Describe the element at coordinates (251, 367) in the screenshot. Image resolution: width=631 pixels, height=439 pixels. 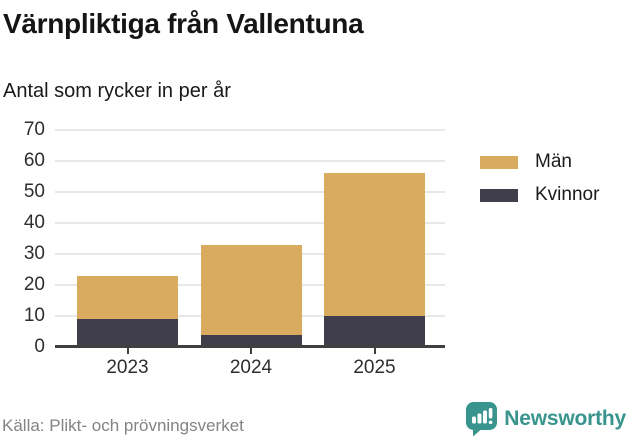
I see `x-tick-label: 2024` at that location.